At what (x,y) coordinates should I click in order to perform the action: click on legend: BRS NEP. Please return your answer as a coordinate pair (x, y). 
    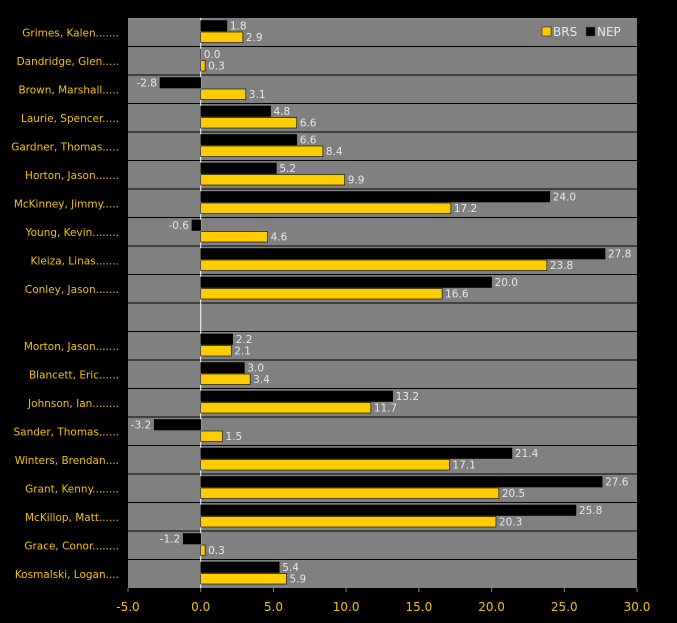
    Looking at the image, I should click on (581, 32).